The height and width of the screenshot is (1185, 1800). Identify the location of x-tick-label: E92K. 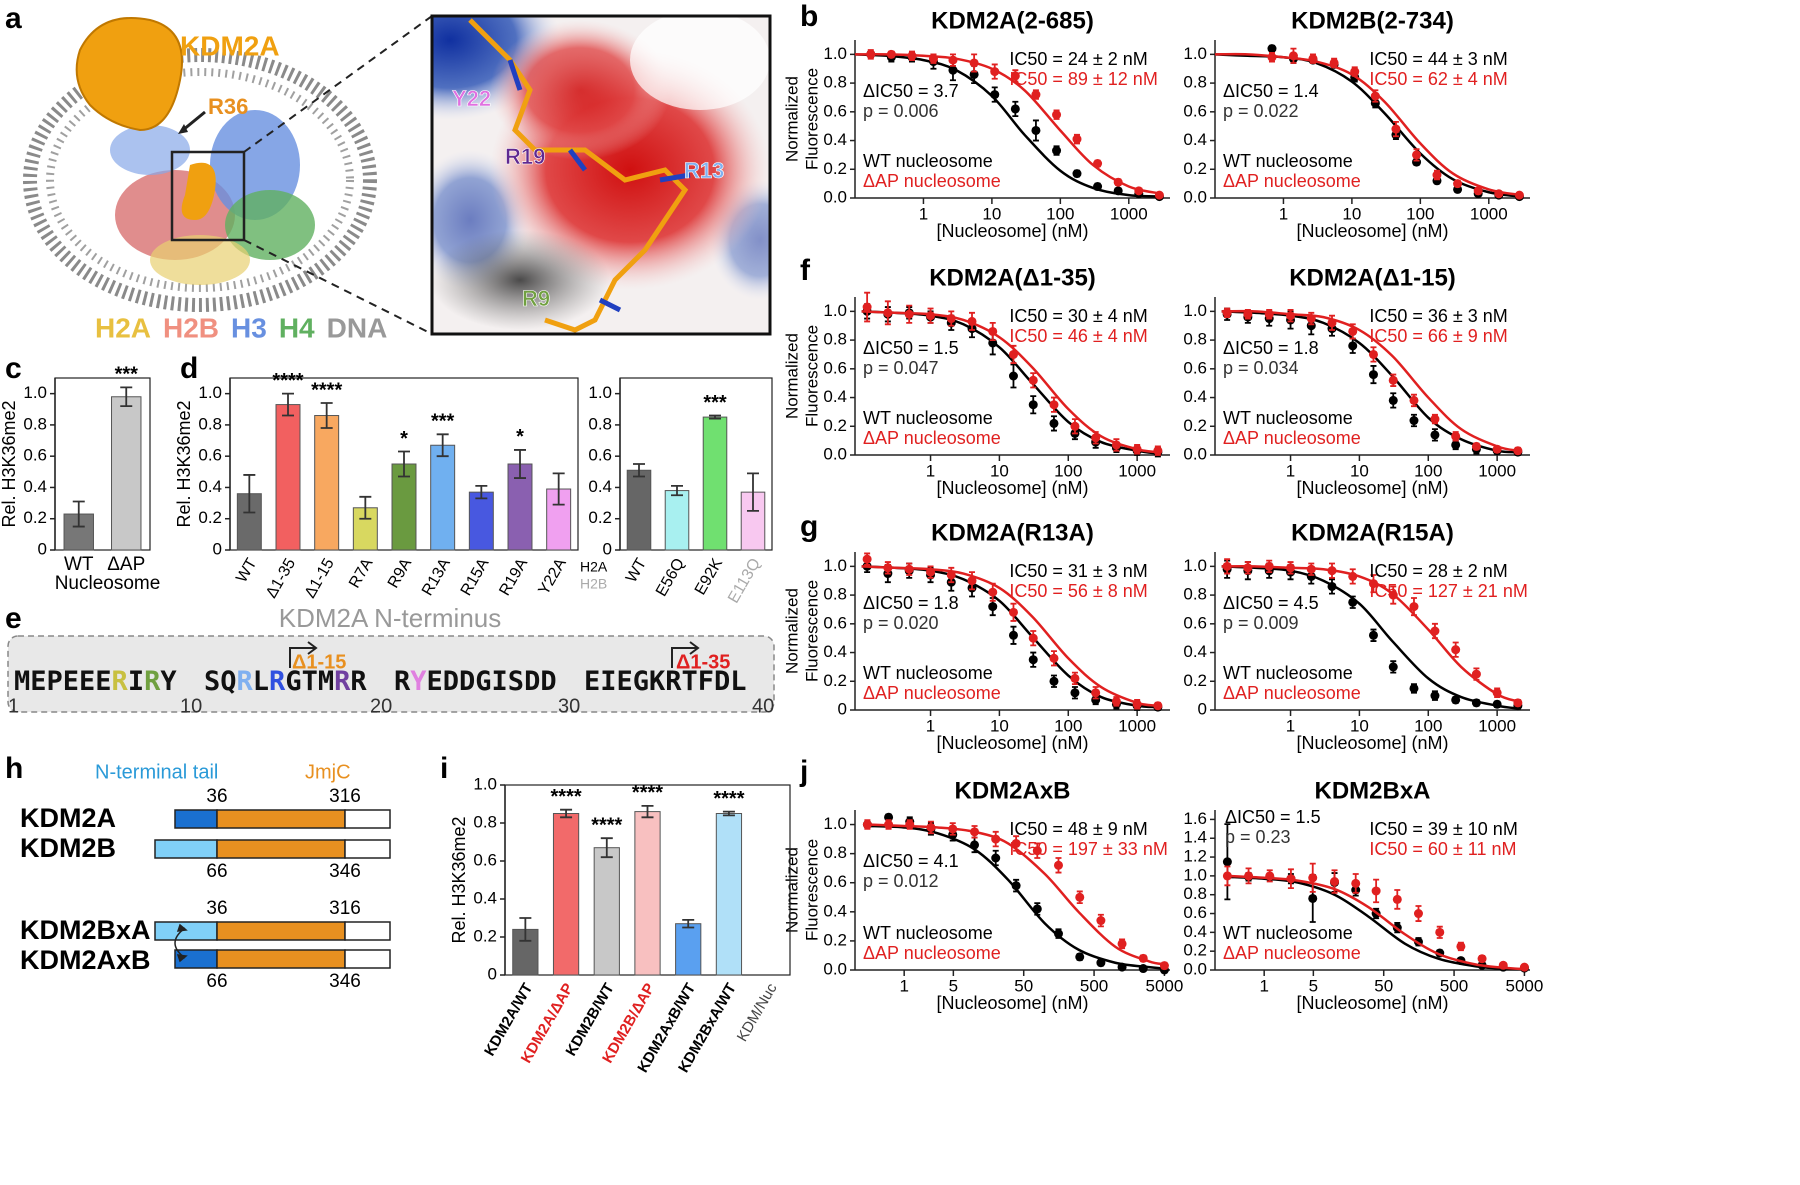
(709, 576).